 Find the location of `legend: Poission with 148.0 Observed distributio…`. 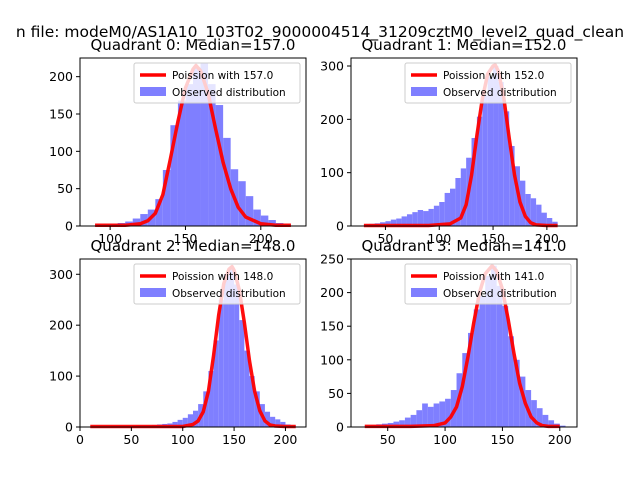

legend: Poission with 148.0 Observed distributio… is located at coordinates (217, 284).